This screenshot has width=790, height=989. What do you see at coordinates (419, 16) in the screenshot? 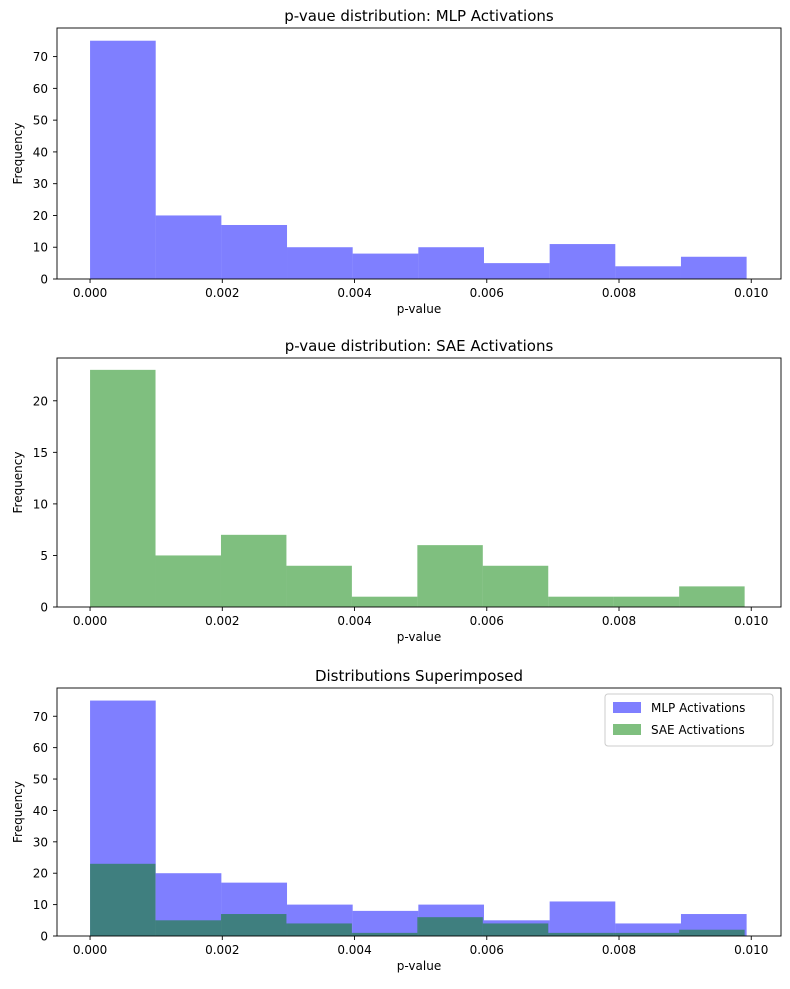
I see `chart-title: p-vaue distribution: MLP Activations` at bounding box center [419, 16].